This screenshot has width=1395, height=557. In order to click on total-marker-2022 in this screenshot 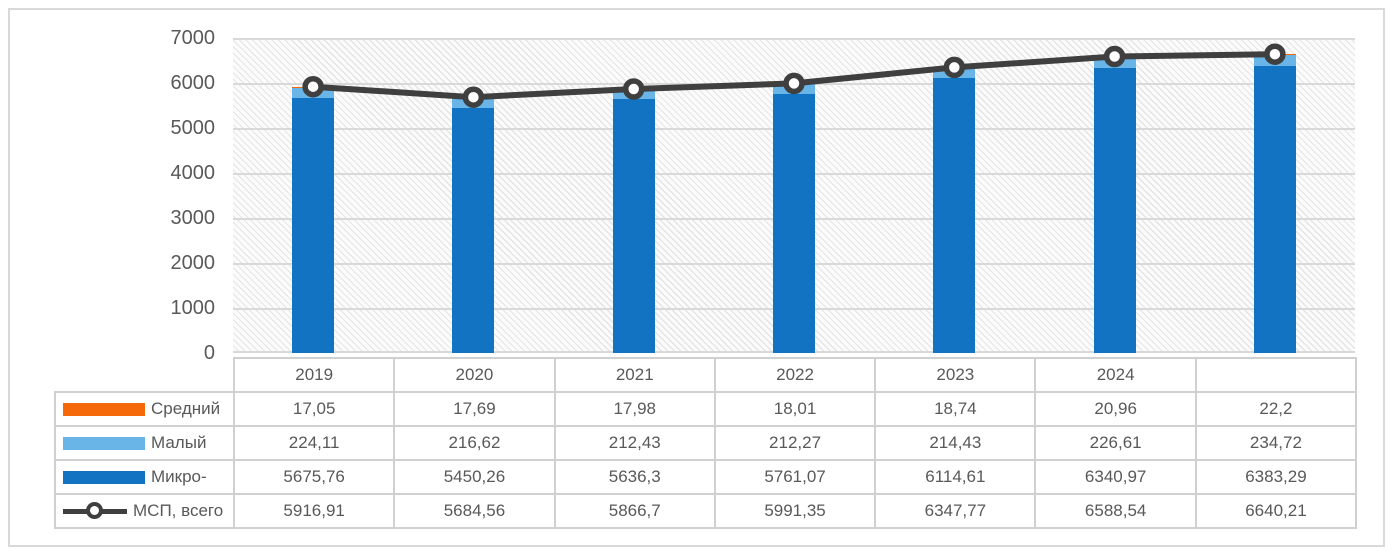, I will do `click(794, 83)`.